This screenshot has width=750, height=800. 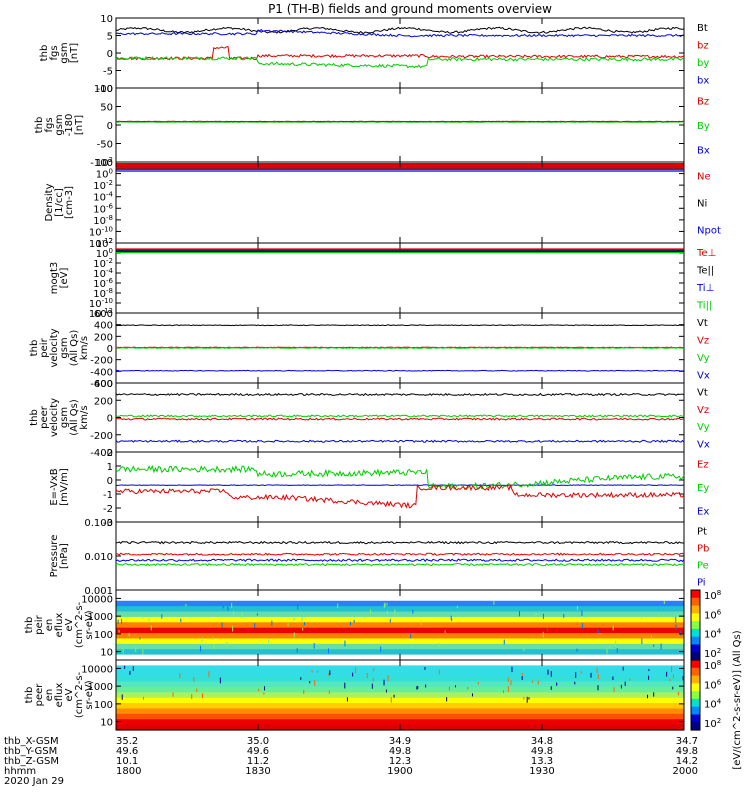 I want to click on footer-value-y: 49.8, so click(x=542, y=751).